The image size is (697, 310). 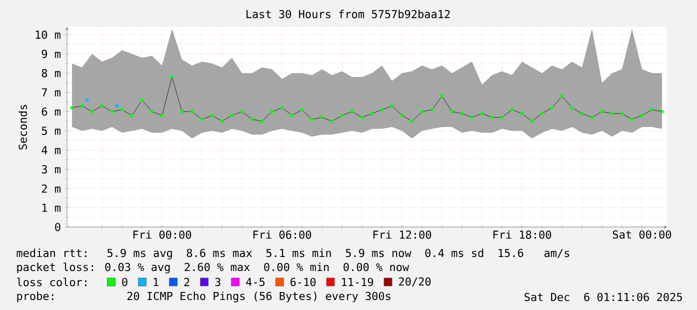 I want to click on y-tick-label: 10 m, so click(x=48, y=34).